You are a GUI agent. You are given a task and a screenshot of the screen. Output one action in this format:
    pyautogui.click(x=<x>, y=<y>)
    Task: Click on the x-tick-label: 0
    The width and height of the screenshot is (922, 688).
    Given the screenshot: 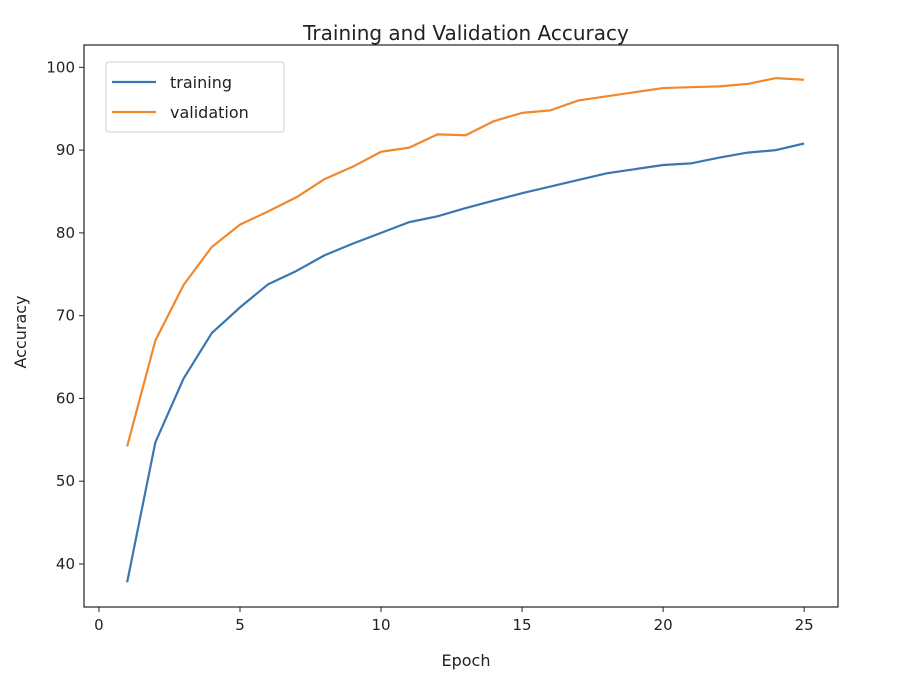 What is the action you would take?
    pyautogui.click(x=99, y=625)
    